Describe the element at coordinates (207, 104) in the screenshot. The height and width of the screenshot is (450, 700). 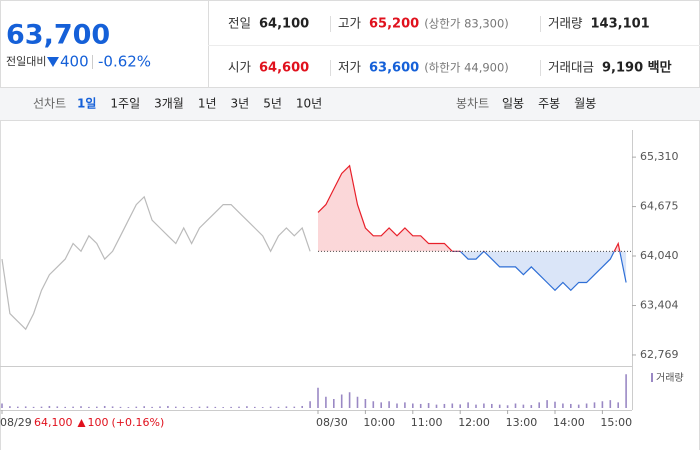
I see `period-tab: 1년` at that location.